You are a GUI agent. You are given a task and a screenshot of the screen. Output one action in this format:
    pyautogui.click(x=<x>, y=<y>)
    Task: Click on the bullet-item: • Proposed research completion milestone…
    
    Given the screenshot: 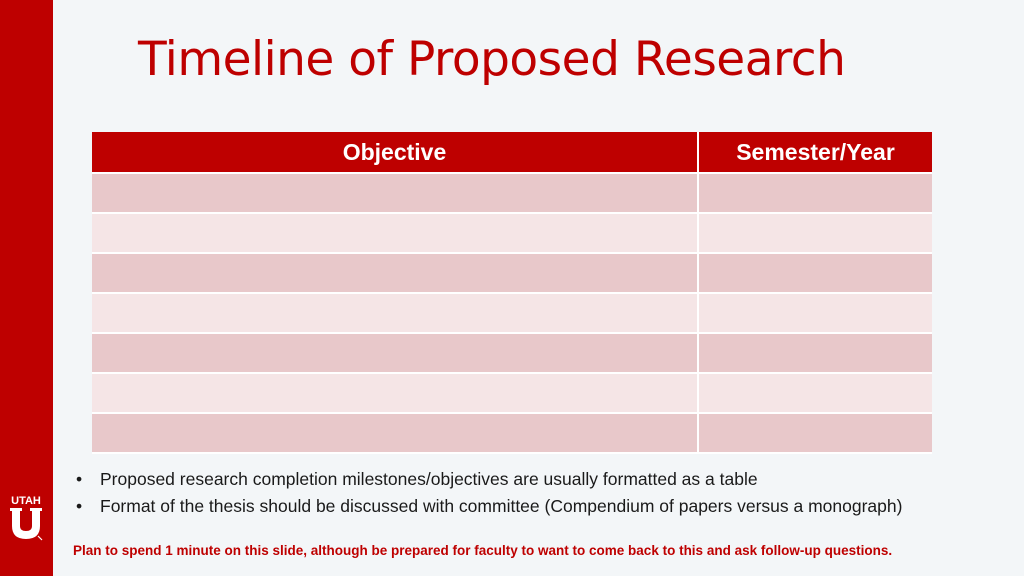 What is the action you would take?
    pyautogui.click(x=489, y=479)
    